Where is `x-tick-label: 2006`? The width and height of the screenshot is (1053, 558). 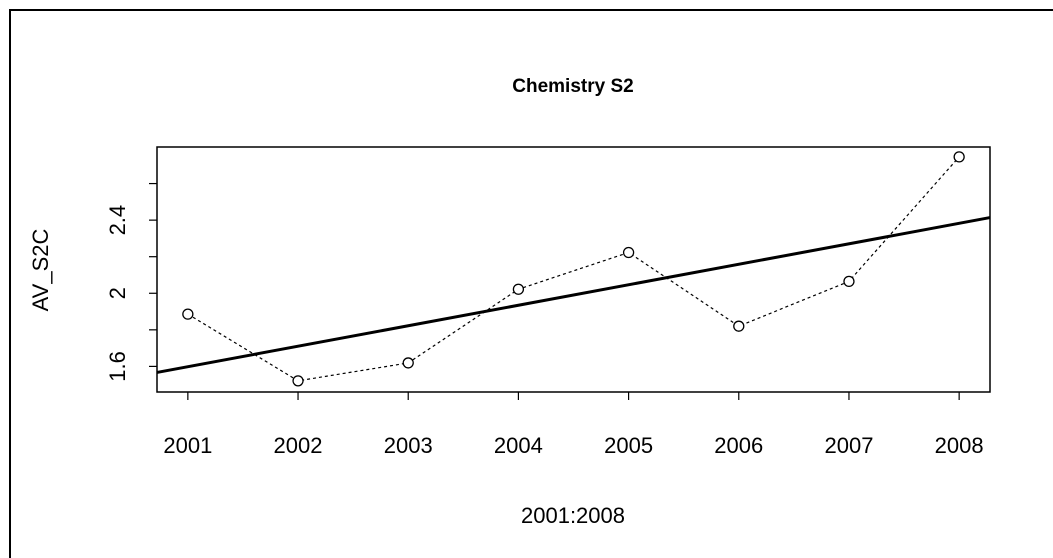 x-tick-label: 2006 is located at coordinates (738, 445).